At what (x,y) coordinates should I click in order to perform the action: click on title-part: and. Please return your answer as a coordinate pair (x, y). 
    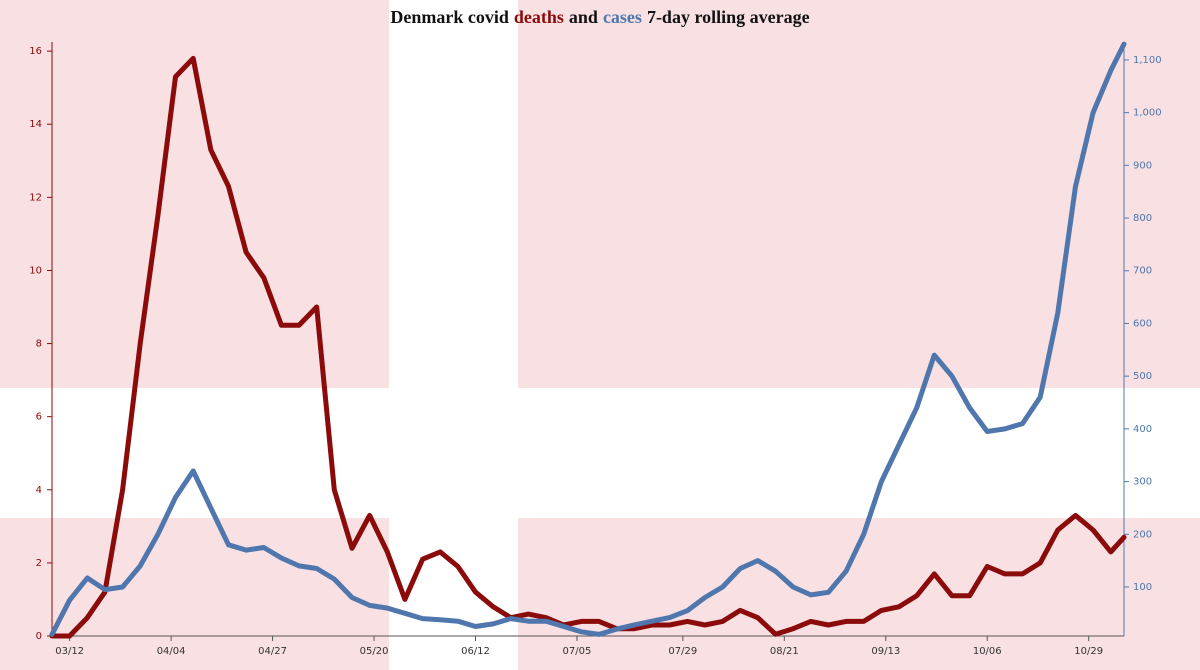
    Looking at the image, I should click on (583, 17).